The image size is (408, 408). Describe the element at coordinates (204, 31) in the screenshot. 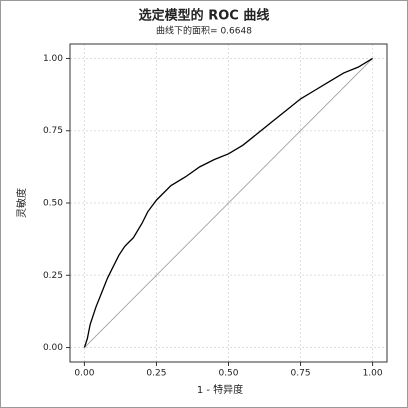

I see `chart-subtitle: 曲线下的面积= 0.6648` at that location.